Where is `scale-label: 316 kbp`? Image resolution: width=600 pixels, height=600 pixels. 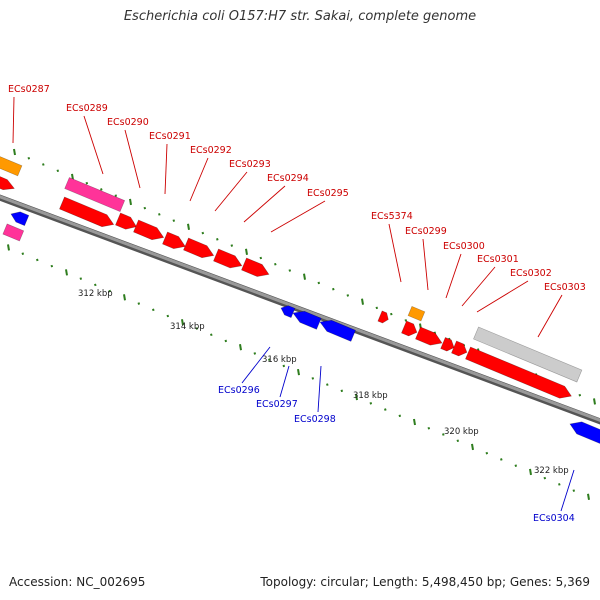 scale-label: 316 kbp is located at coordinates (279, 360).